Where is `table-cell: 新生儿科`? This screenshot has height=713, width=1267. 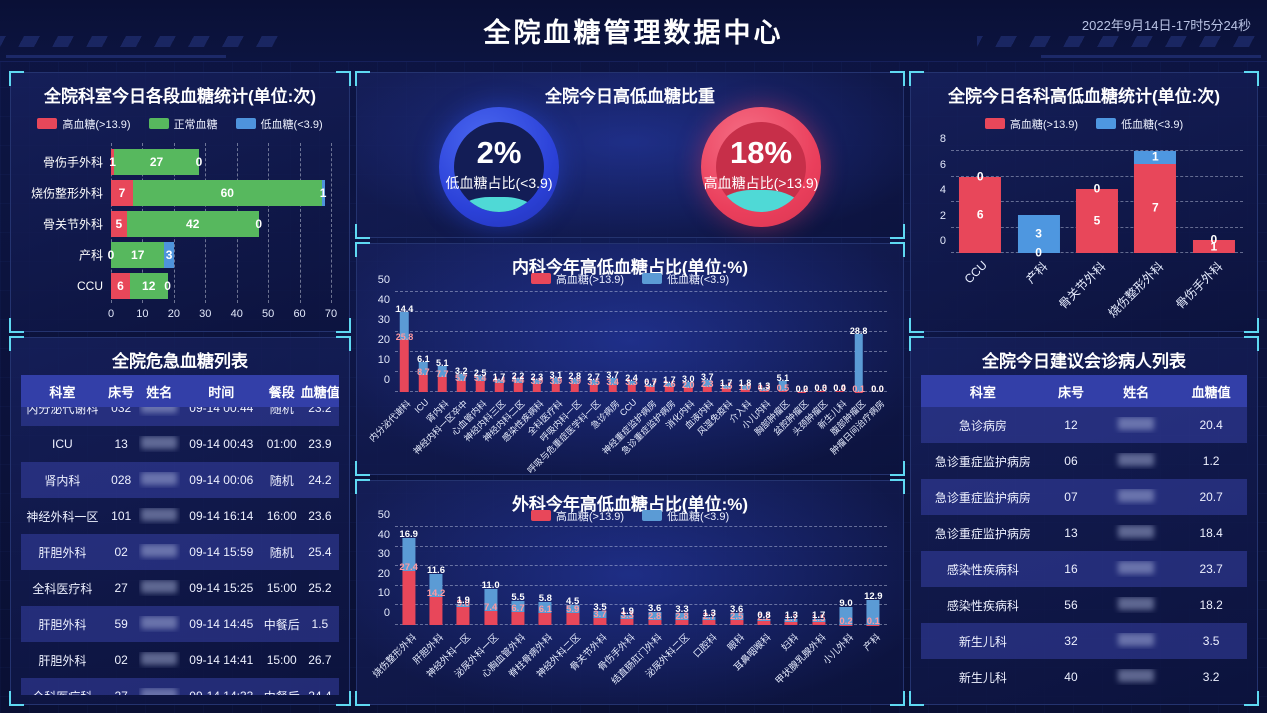
table-cell: 新生儿科 is located at coordinates (982, 641).